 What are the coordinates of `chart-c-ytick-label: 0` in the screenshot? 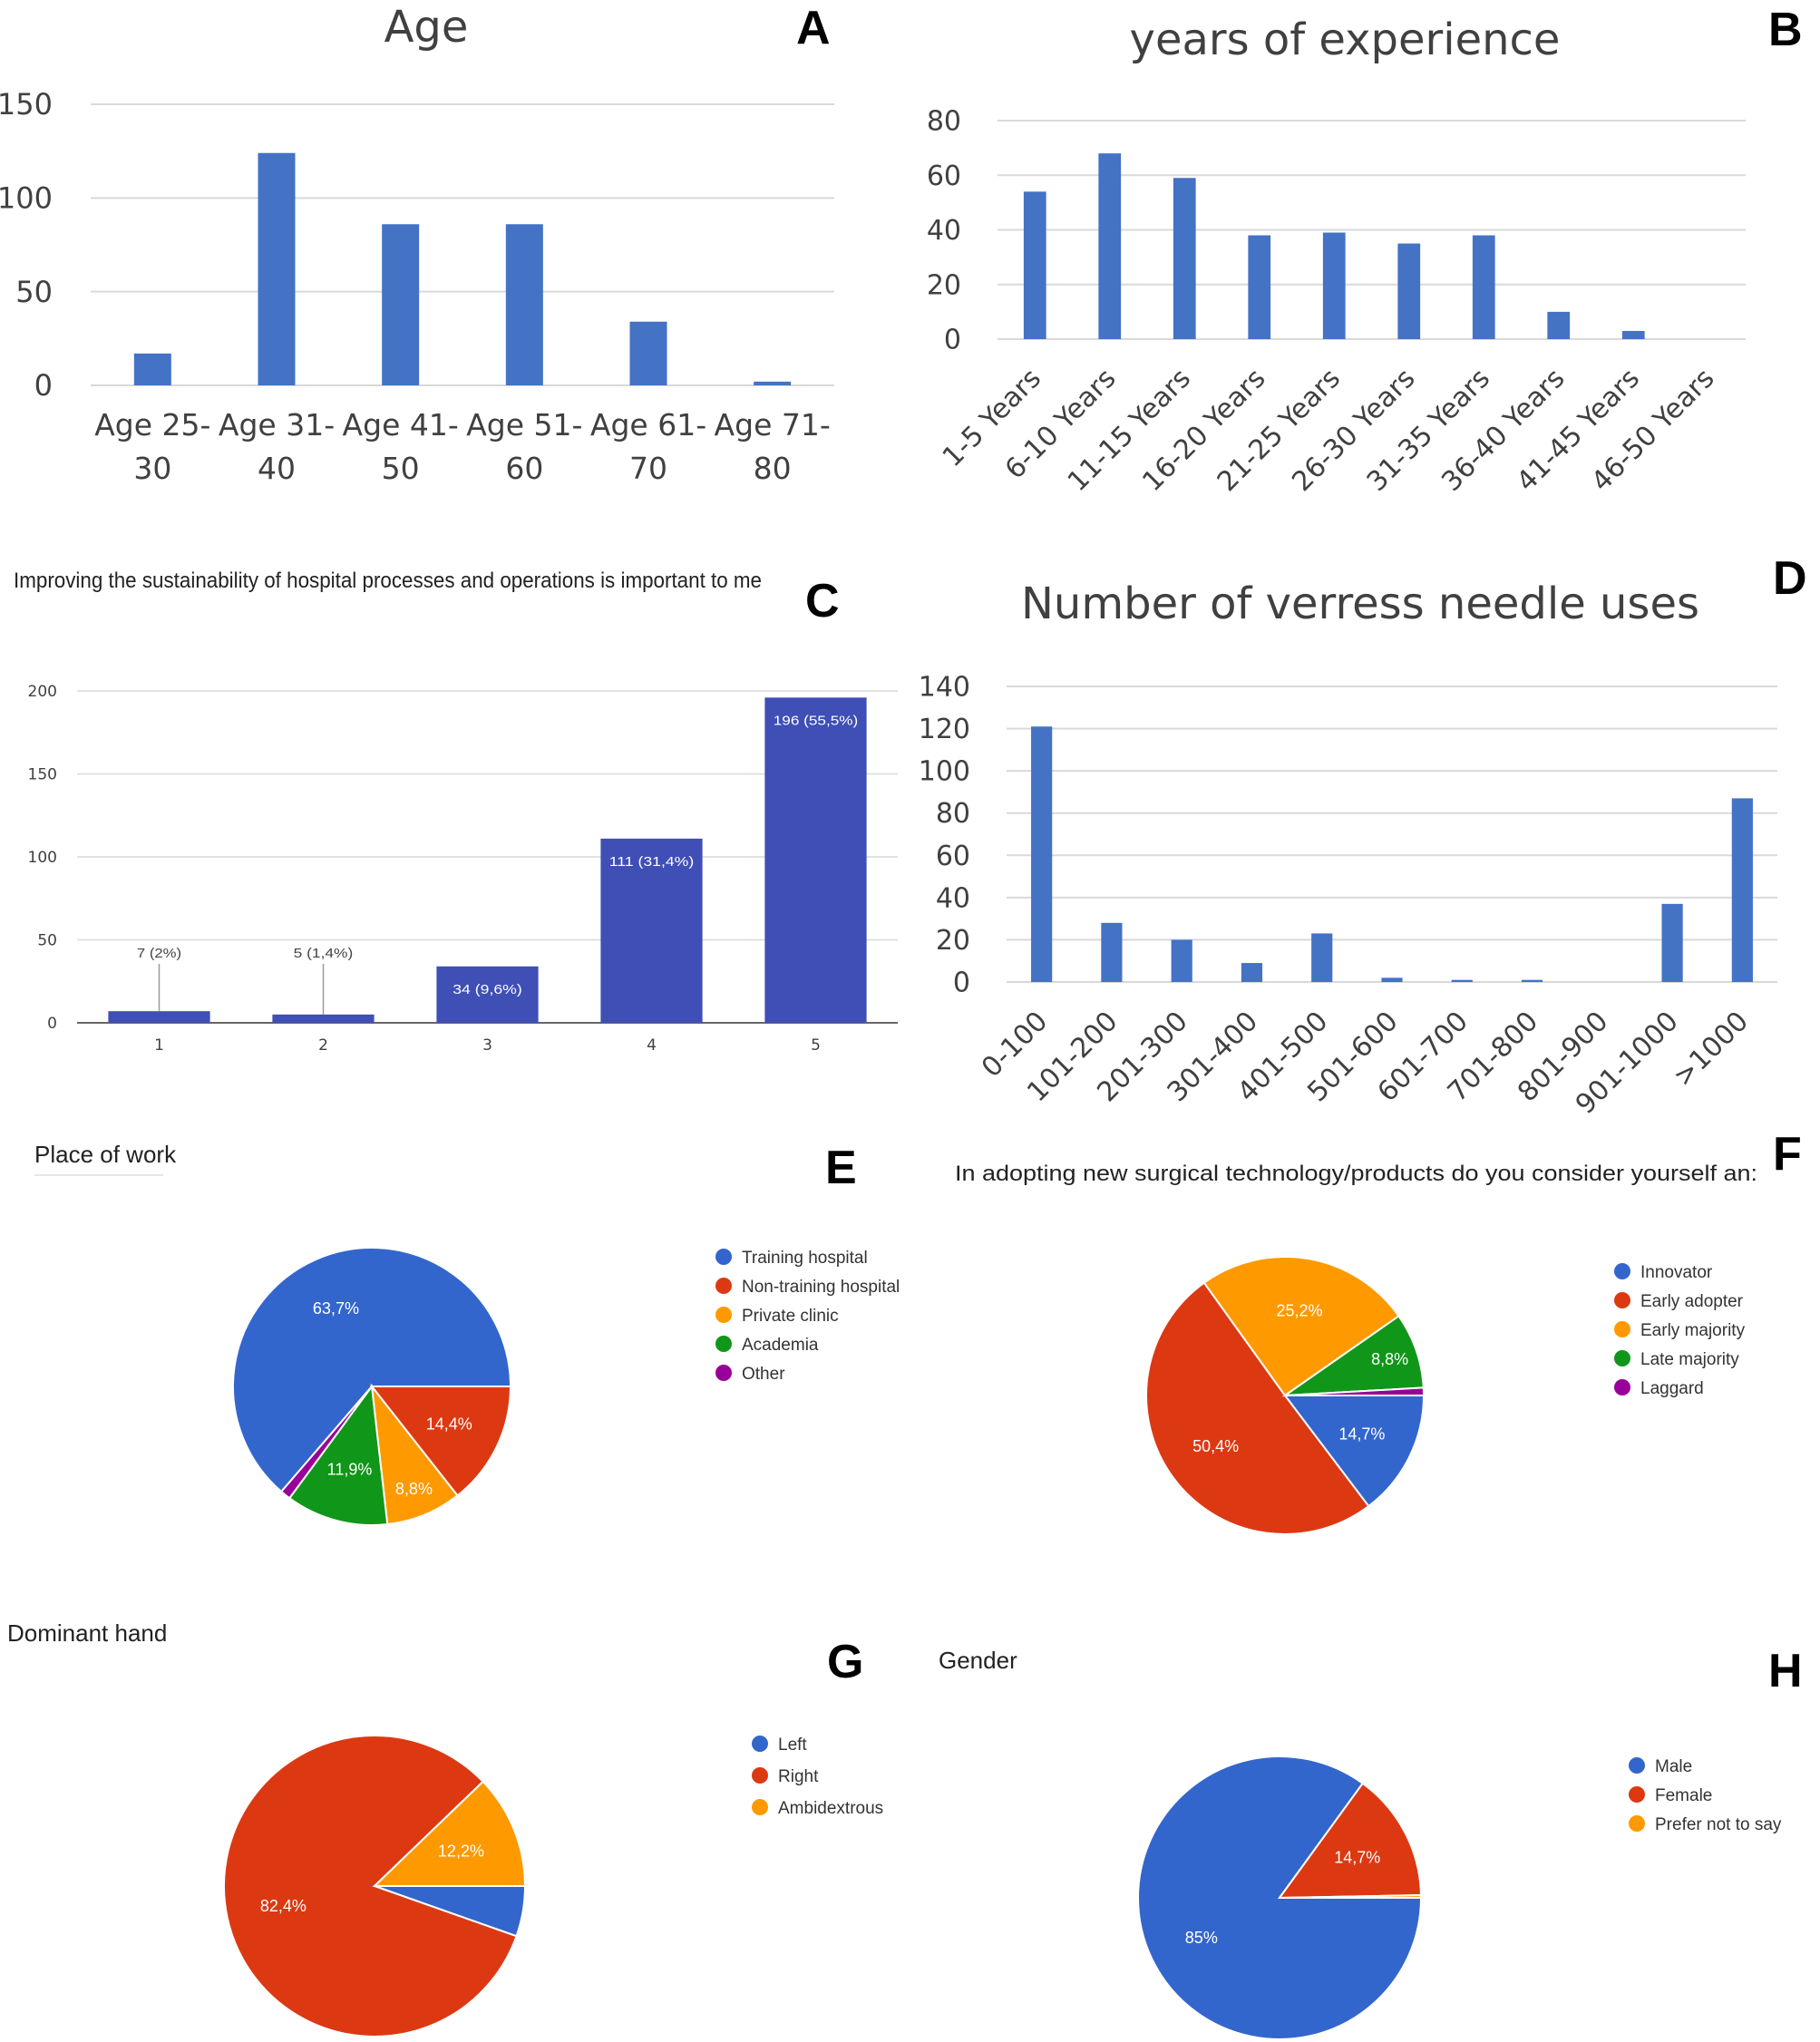 It's located at (52, 1024).